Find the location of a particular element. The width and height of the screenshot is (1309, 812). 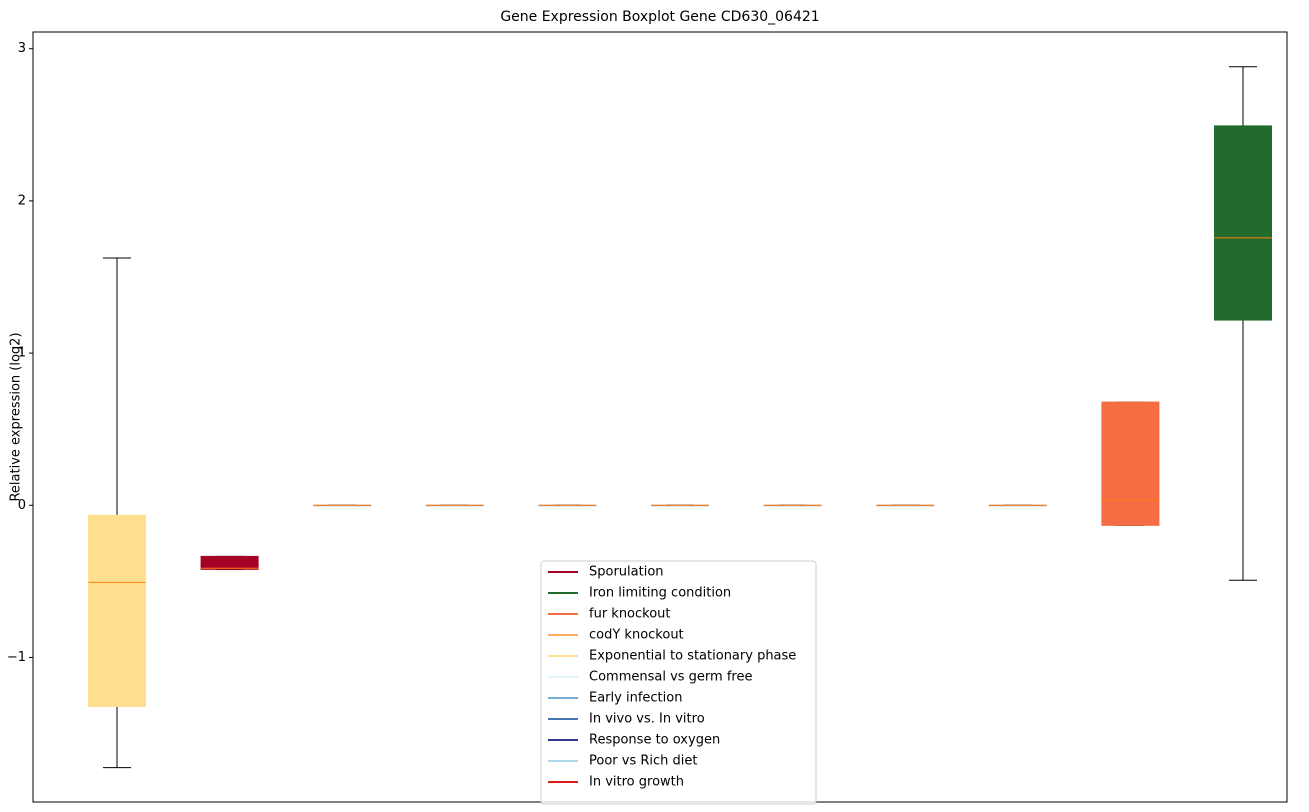

legend-label: Sporulation is located at coordinates (626, 572).